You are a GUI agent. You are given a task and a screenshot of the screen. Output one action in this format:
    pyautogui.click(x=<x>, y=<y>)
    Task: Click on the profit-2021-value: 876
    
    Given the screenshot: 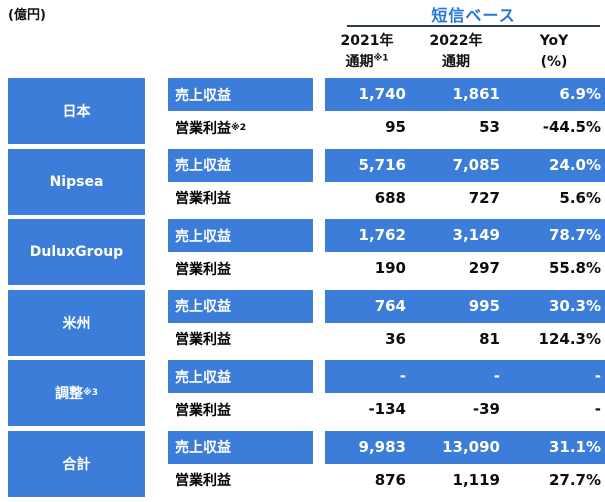 What is the action you would take?
    pyautogui.click(x=367, y=480)
    